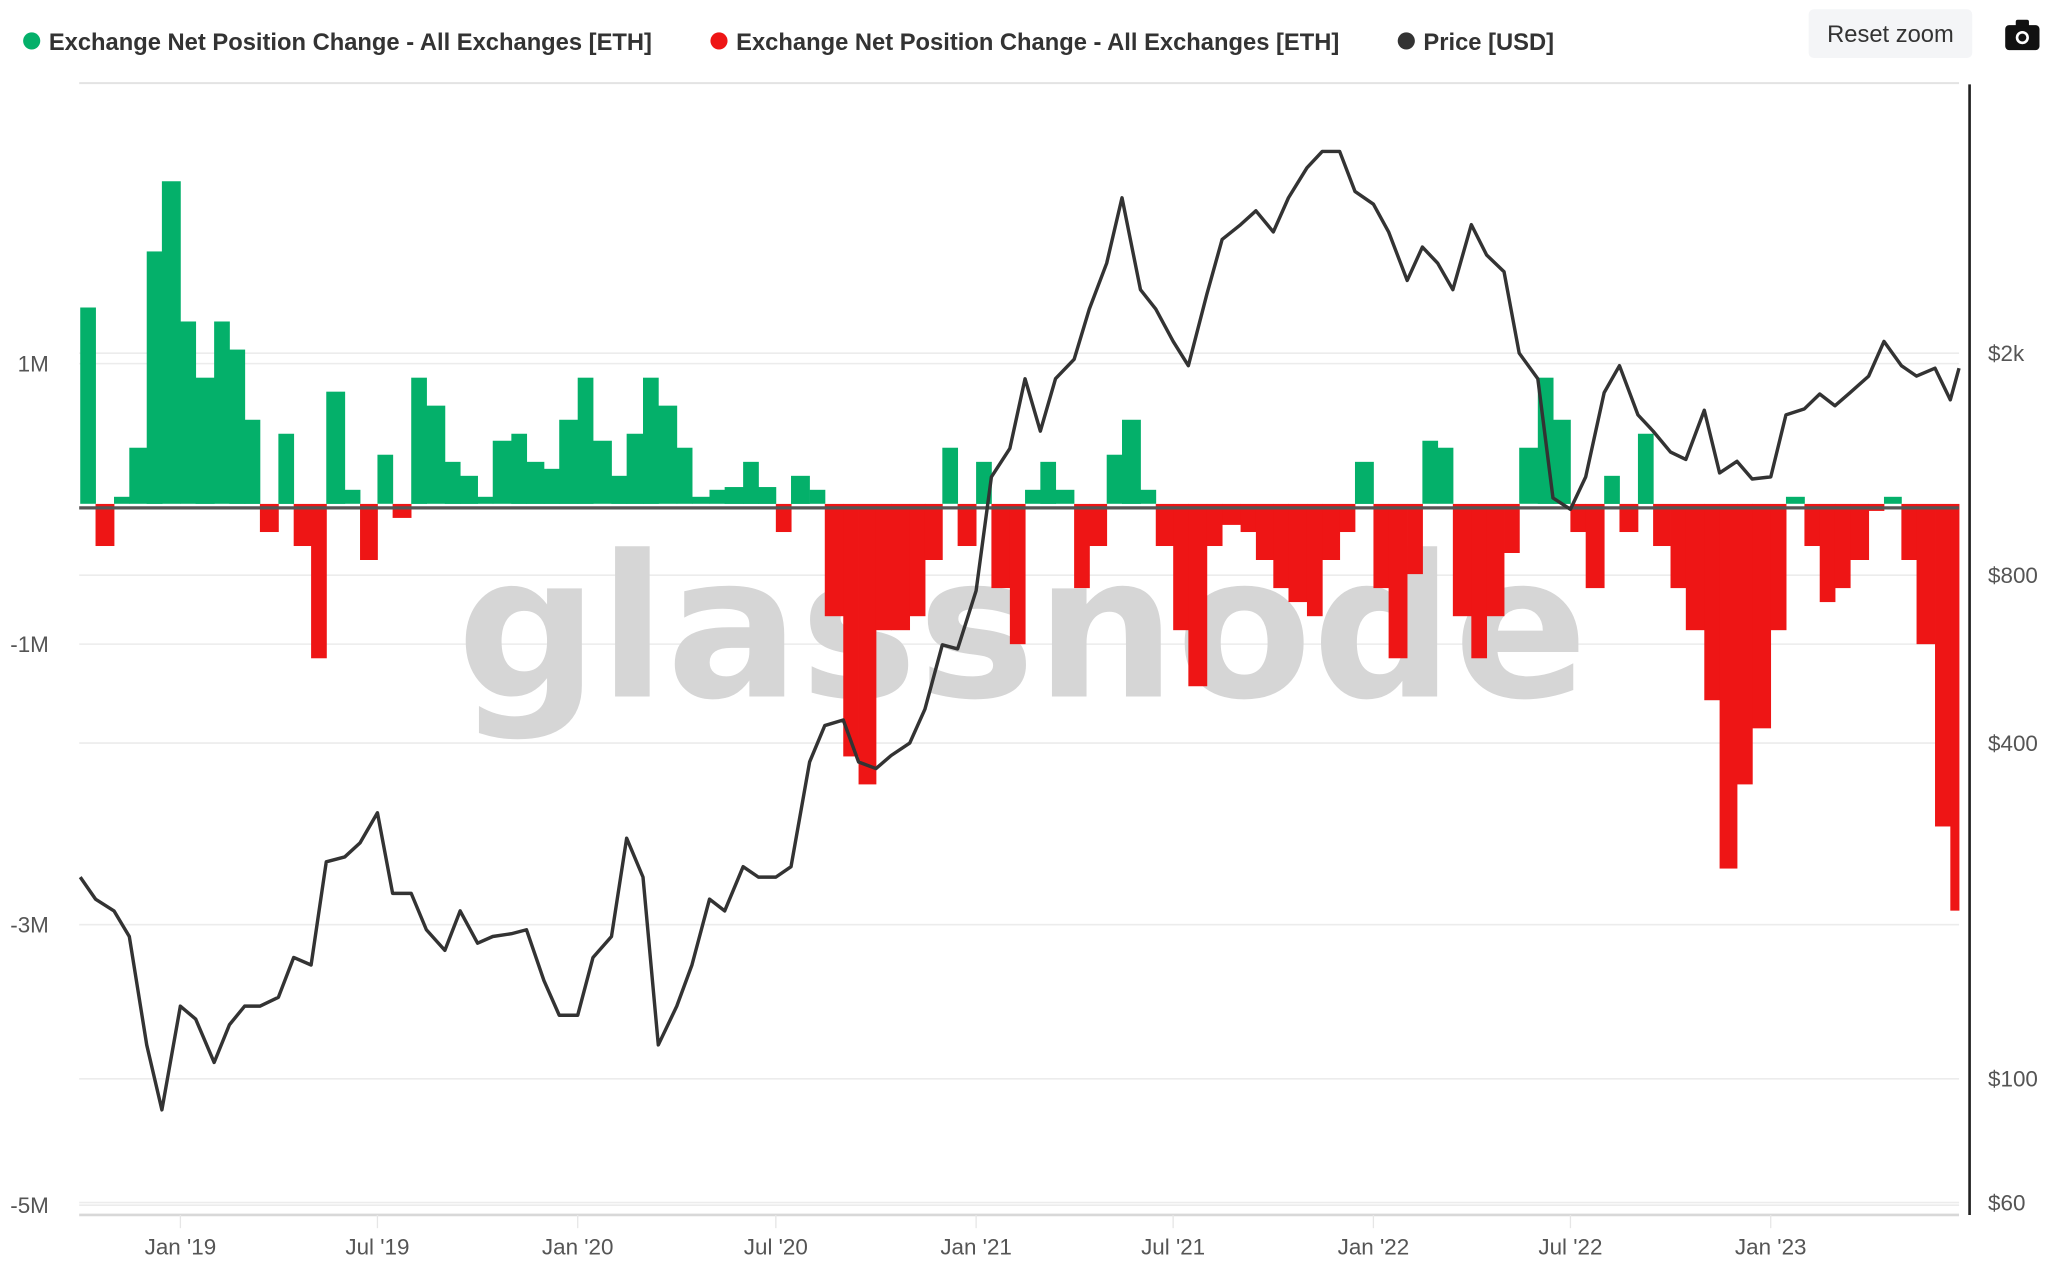  Describe the element at coordinates (1488, 43) in the screenshot. I see `legend-label: Price [USD]` at that location.